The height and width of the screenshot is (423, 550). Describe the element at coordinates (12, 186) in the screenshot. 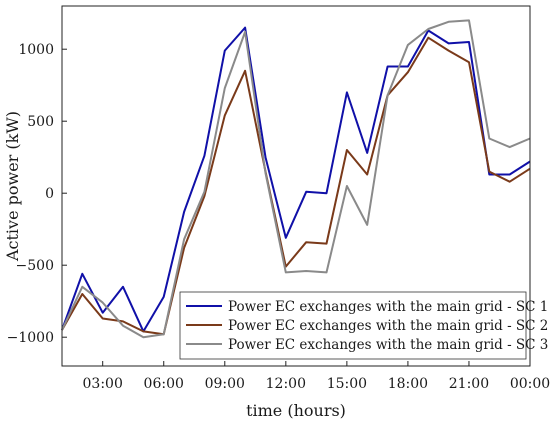

I see `y-axis-label: Active power (kW)` at that location.